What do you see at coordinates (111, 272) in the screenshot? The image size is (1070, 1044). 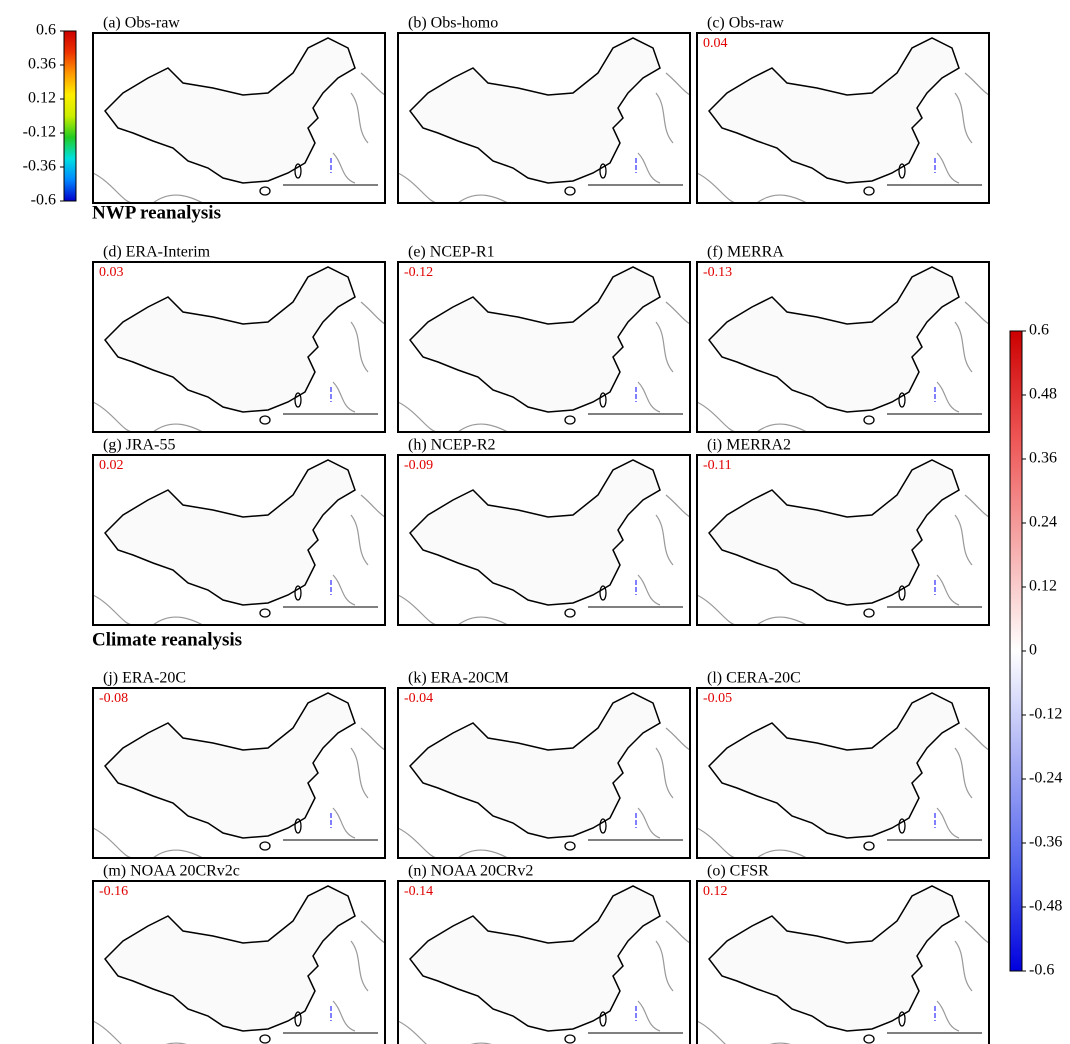 I see `panel-mean: 0.03` at bounding box center [111, 272].